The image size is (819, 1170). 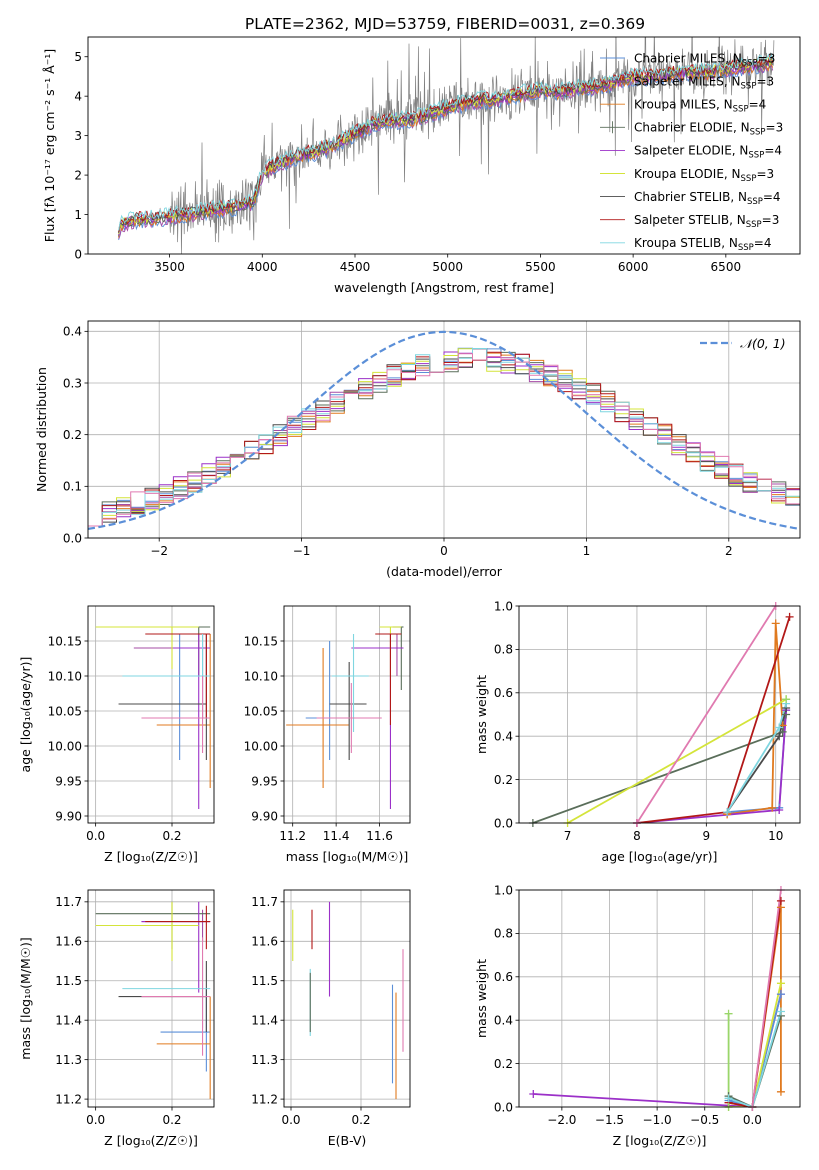 What do you see at coordinates (503, 934) in the screenshot?
I see `y-tick-label: 0.8` at bounding box center [503, 934].